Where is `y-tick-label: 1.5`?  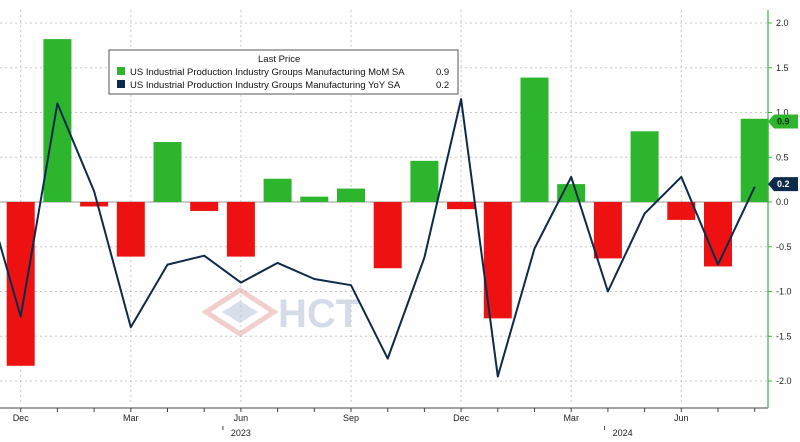
y-tick-label: 1.5 is located at coordinates (782, 68).